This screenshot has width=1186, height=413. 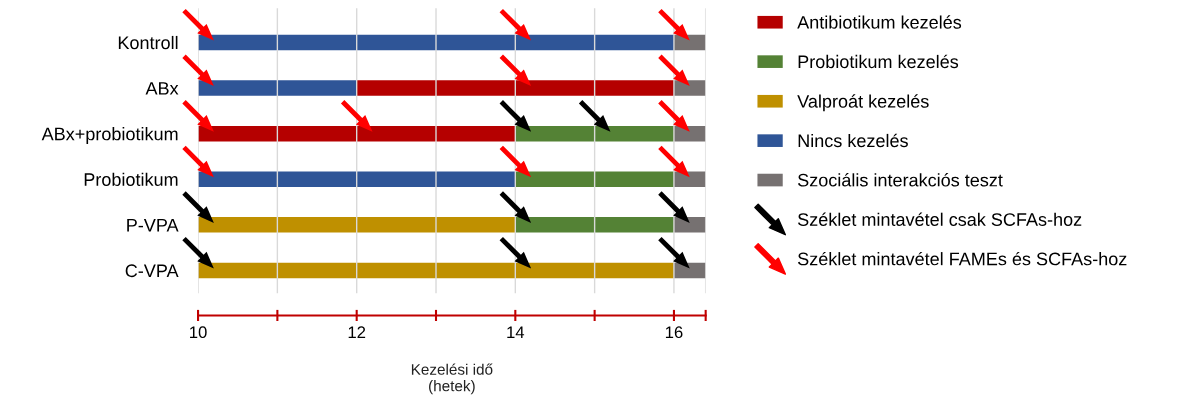 I want to click on y-tick-label: ABx, so click(x=162, y=88).